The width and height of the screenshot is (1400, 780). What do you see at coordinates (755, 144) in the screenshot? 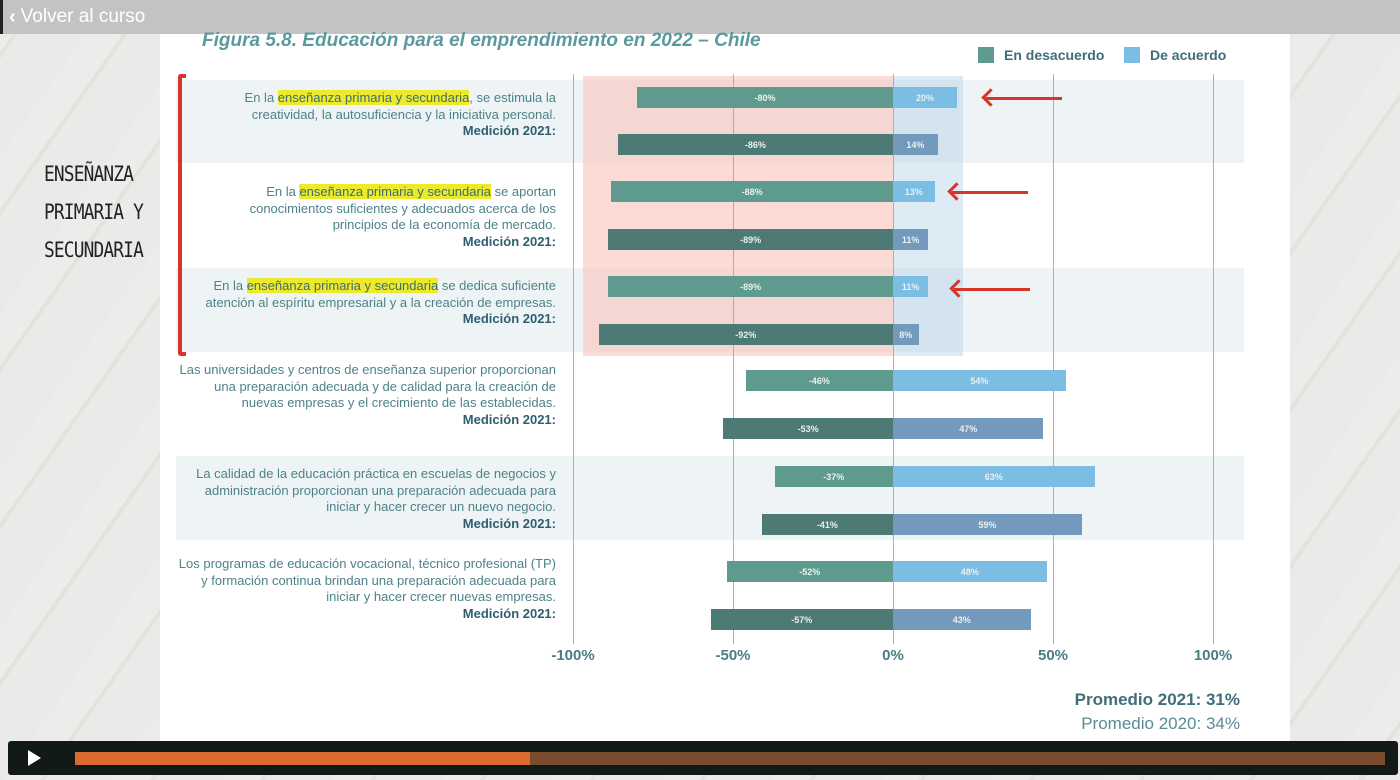
I see `bar-disagree-2021: -86%` at bounding box center [755, 144].